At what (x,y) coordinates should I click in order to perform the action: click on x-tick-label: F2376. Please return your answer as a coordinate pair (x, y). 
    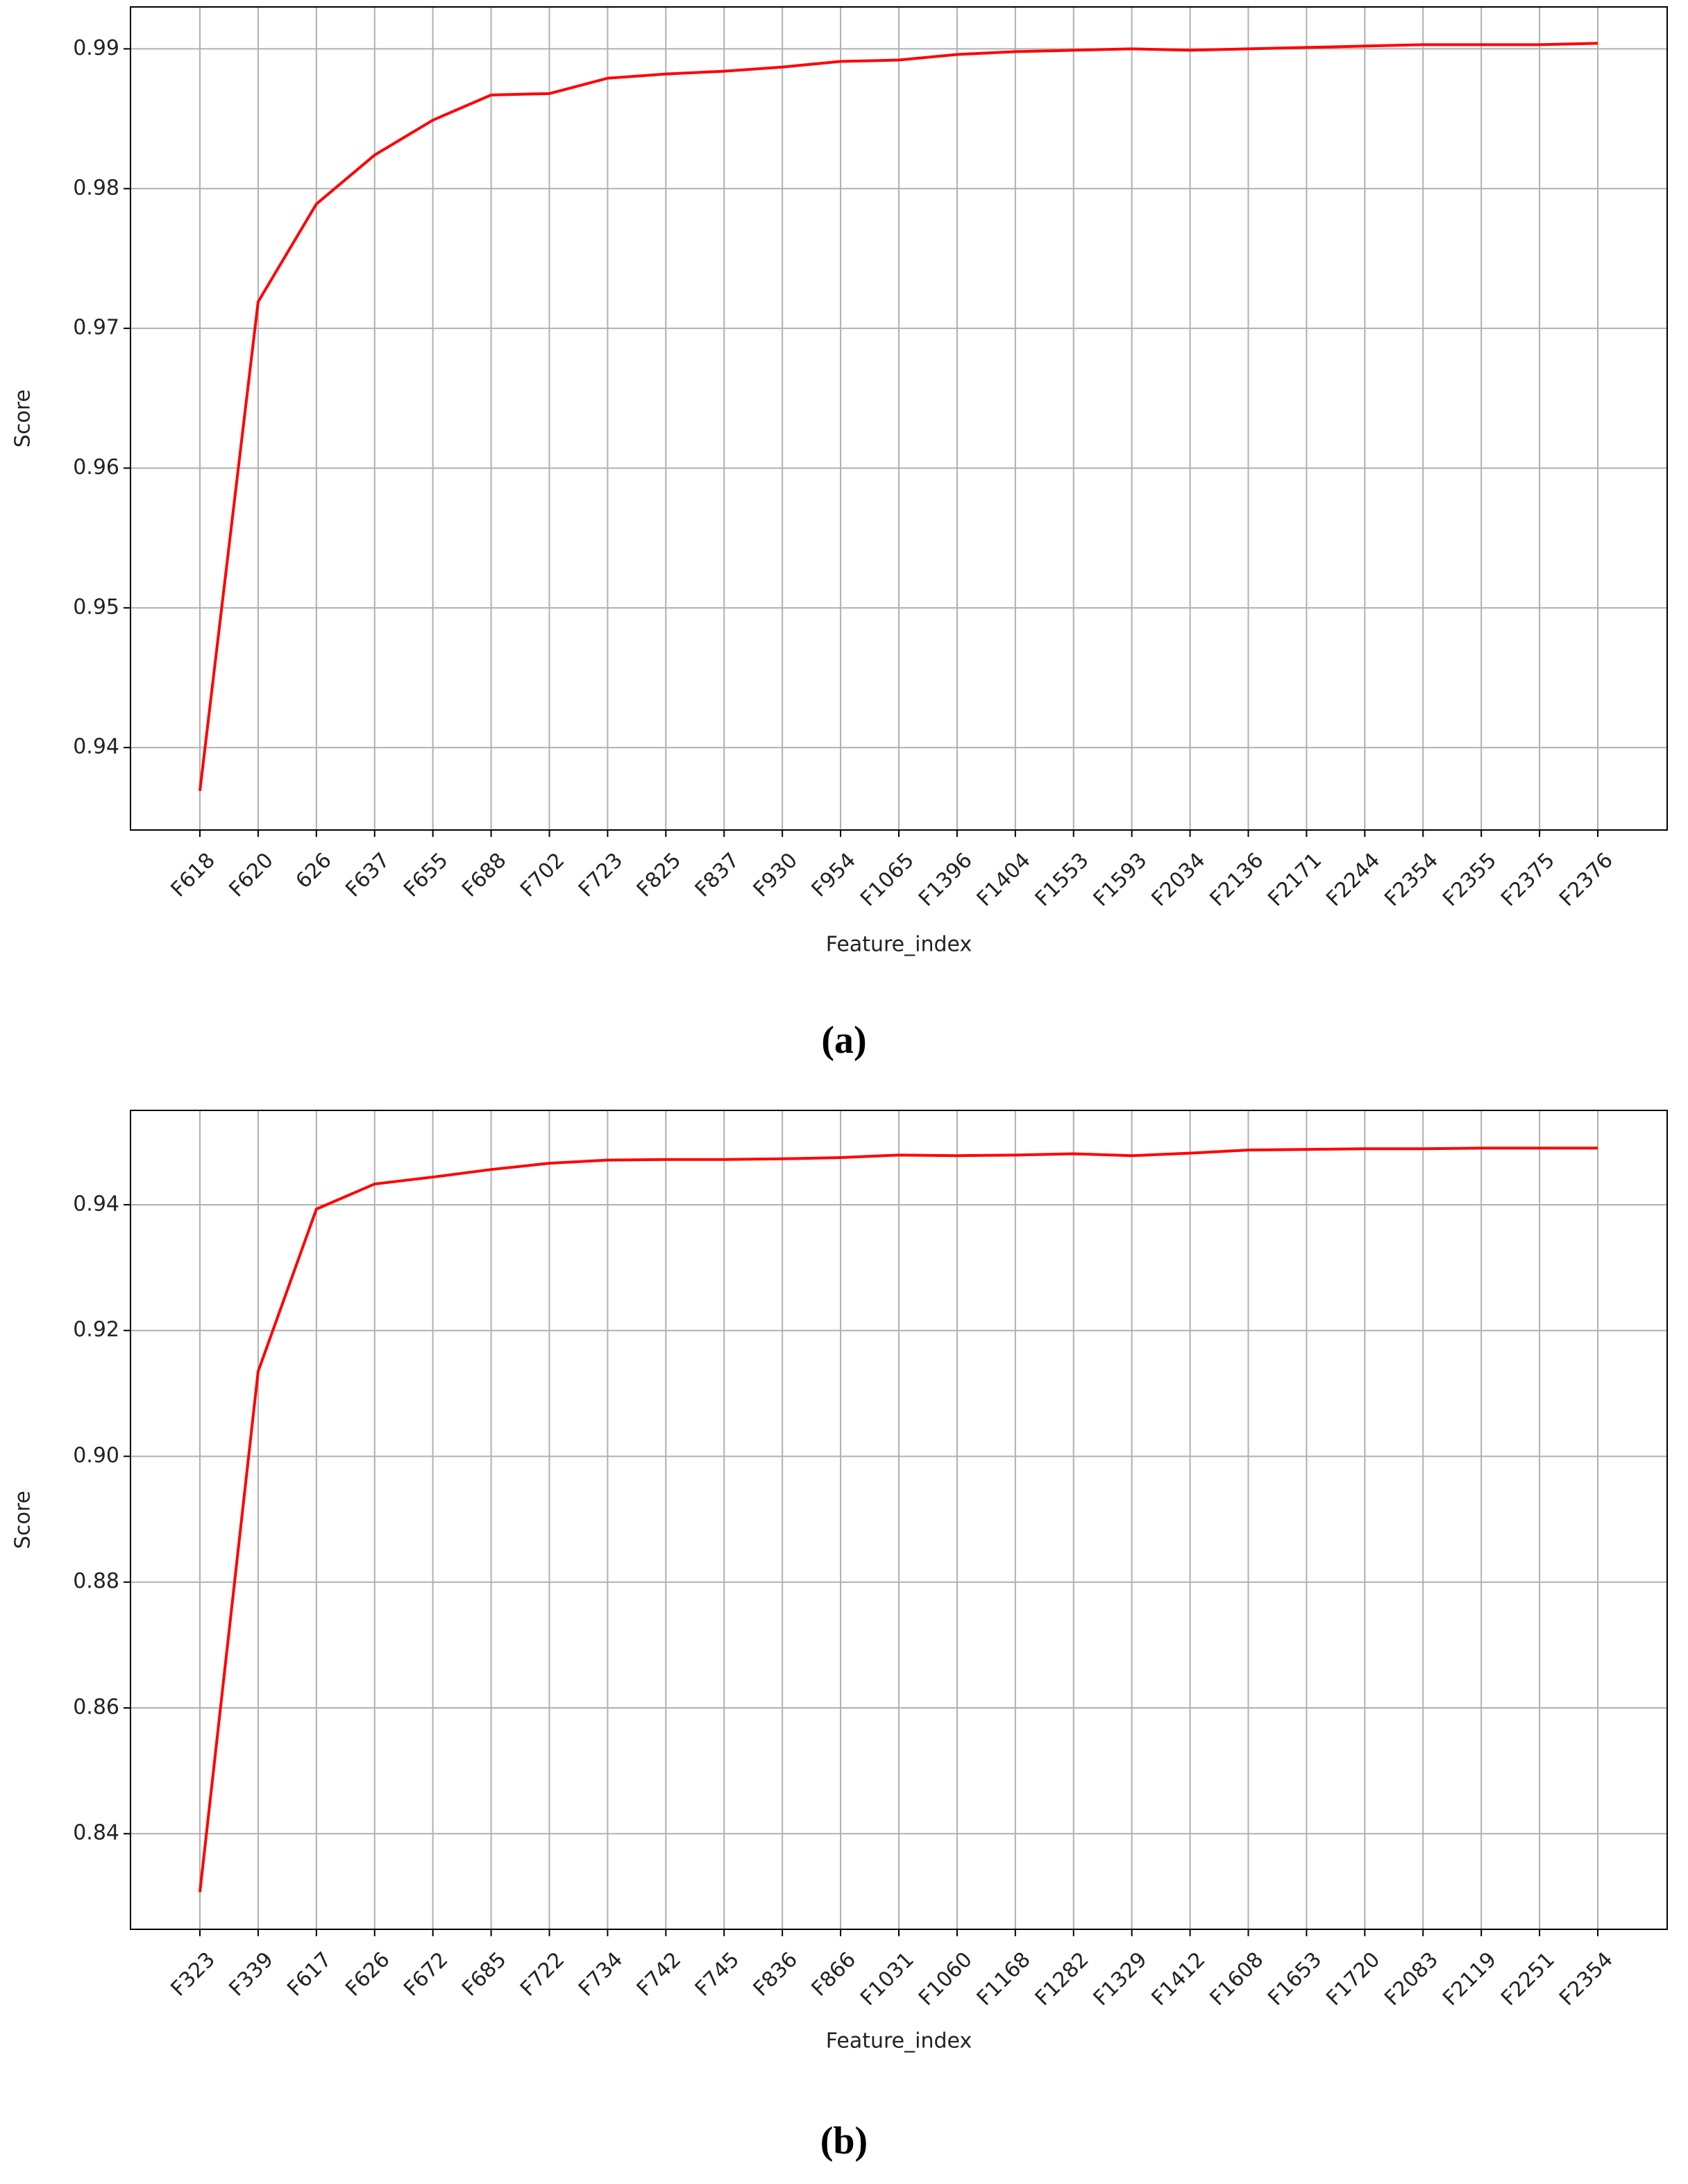
    Looking at the image, I should click on (1586, 879).